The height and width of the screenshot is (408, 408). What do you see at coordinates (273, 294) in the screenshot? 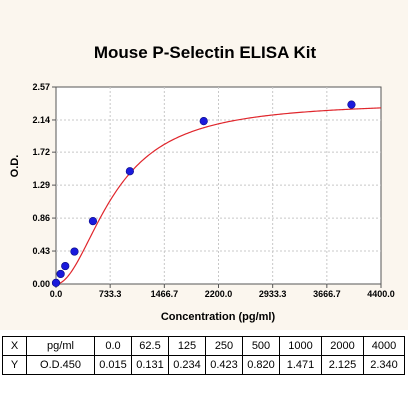
I see `x-tick-label: 2933.3` at bounding box center [273, 294].